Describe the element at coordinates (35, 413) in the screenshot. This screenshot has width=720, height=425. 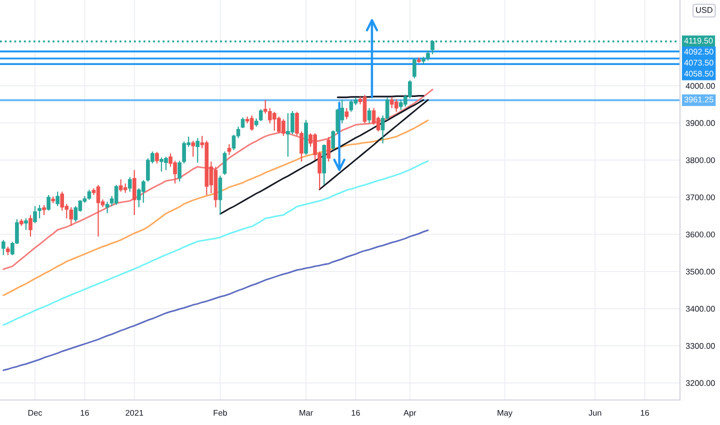
I see `x-tick-label: Dec` at that location.